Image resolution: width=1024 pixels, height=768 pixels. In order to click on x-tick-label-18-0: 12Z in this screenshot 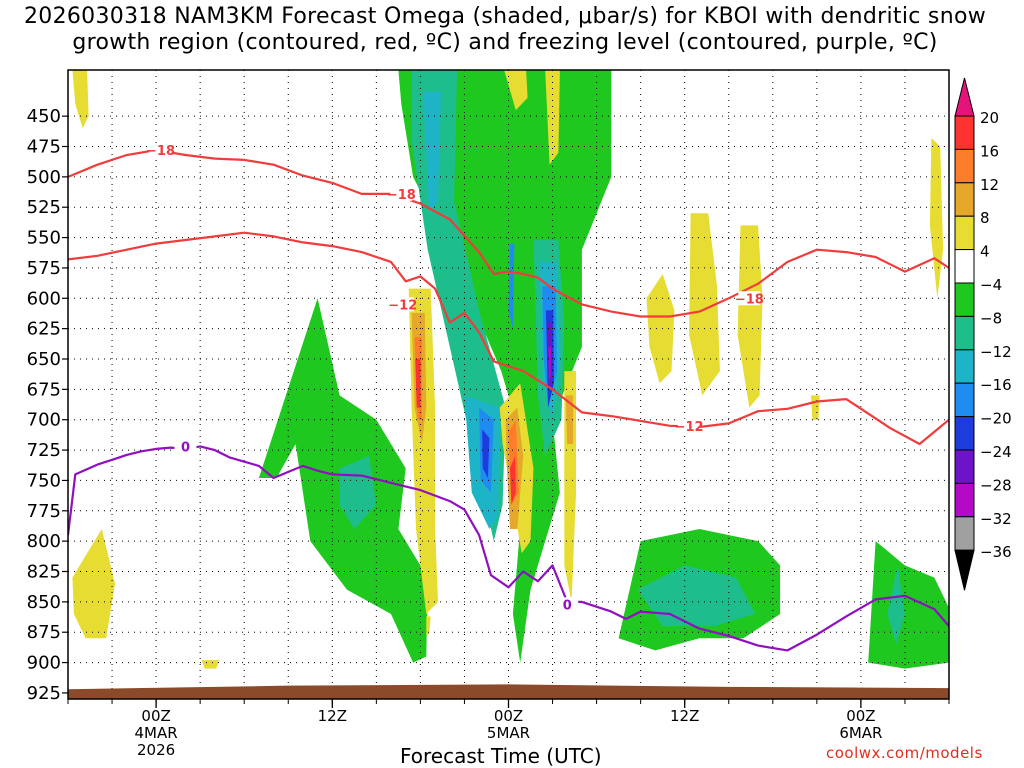, I will do `click(332, 716)`.